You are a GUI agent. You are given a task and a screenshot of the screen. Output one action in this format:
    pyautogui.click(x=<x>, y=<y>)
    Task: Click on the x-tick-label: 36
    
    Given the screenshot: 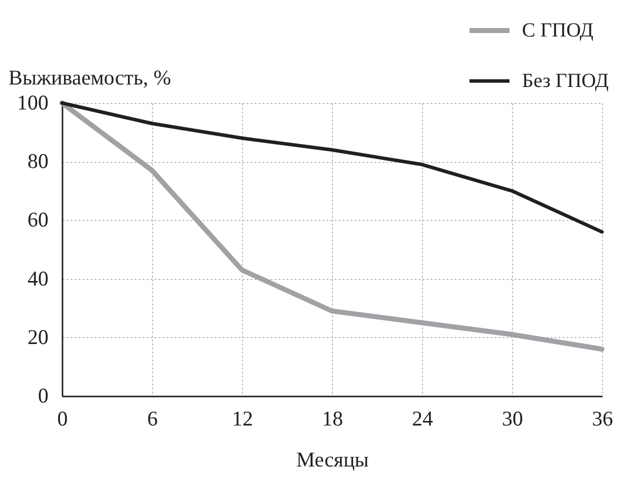 What is the action you would take?
    pyautogui.click(x=602, y=418)
    